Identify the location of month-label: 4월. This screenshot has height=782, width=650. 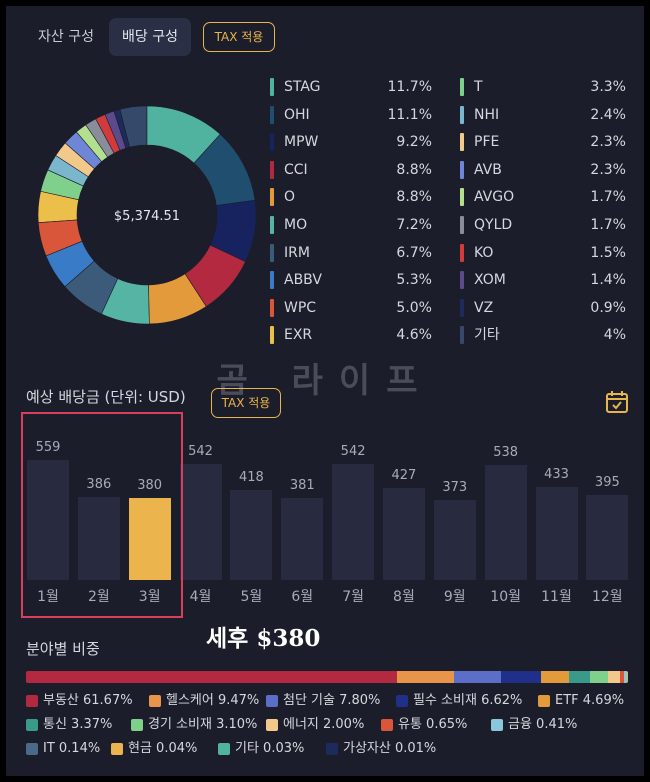
(200, 597).